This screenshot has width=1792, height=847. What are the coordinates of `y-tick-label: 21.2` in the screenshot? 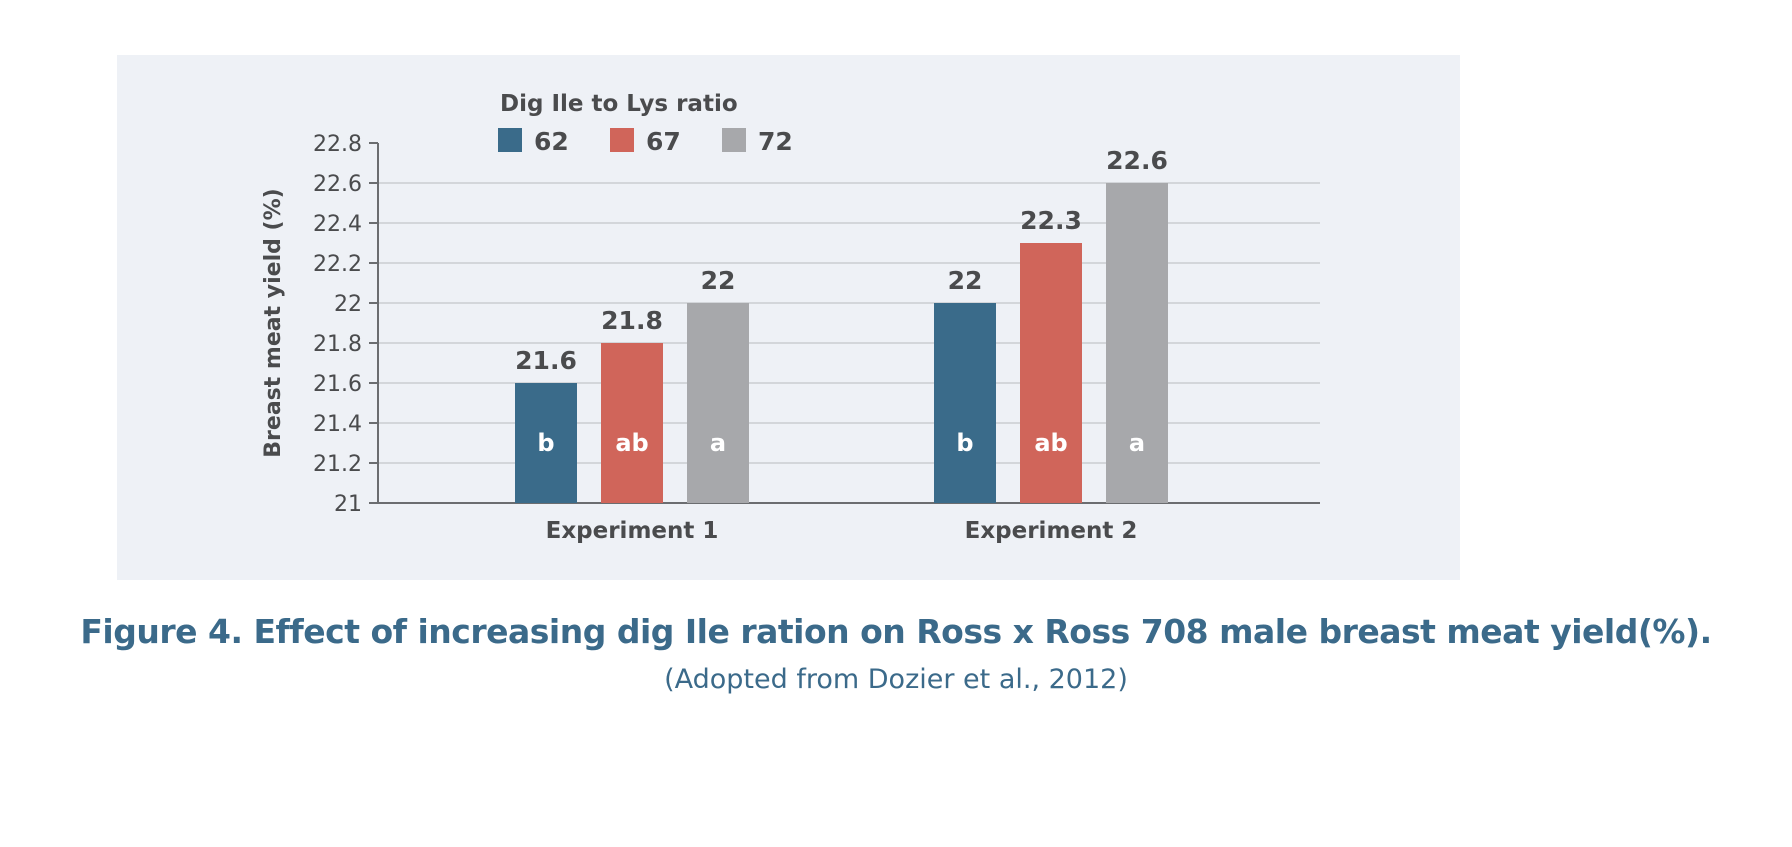 It's located at (337, 464).